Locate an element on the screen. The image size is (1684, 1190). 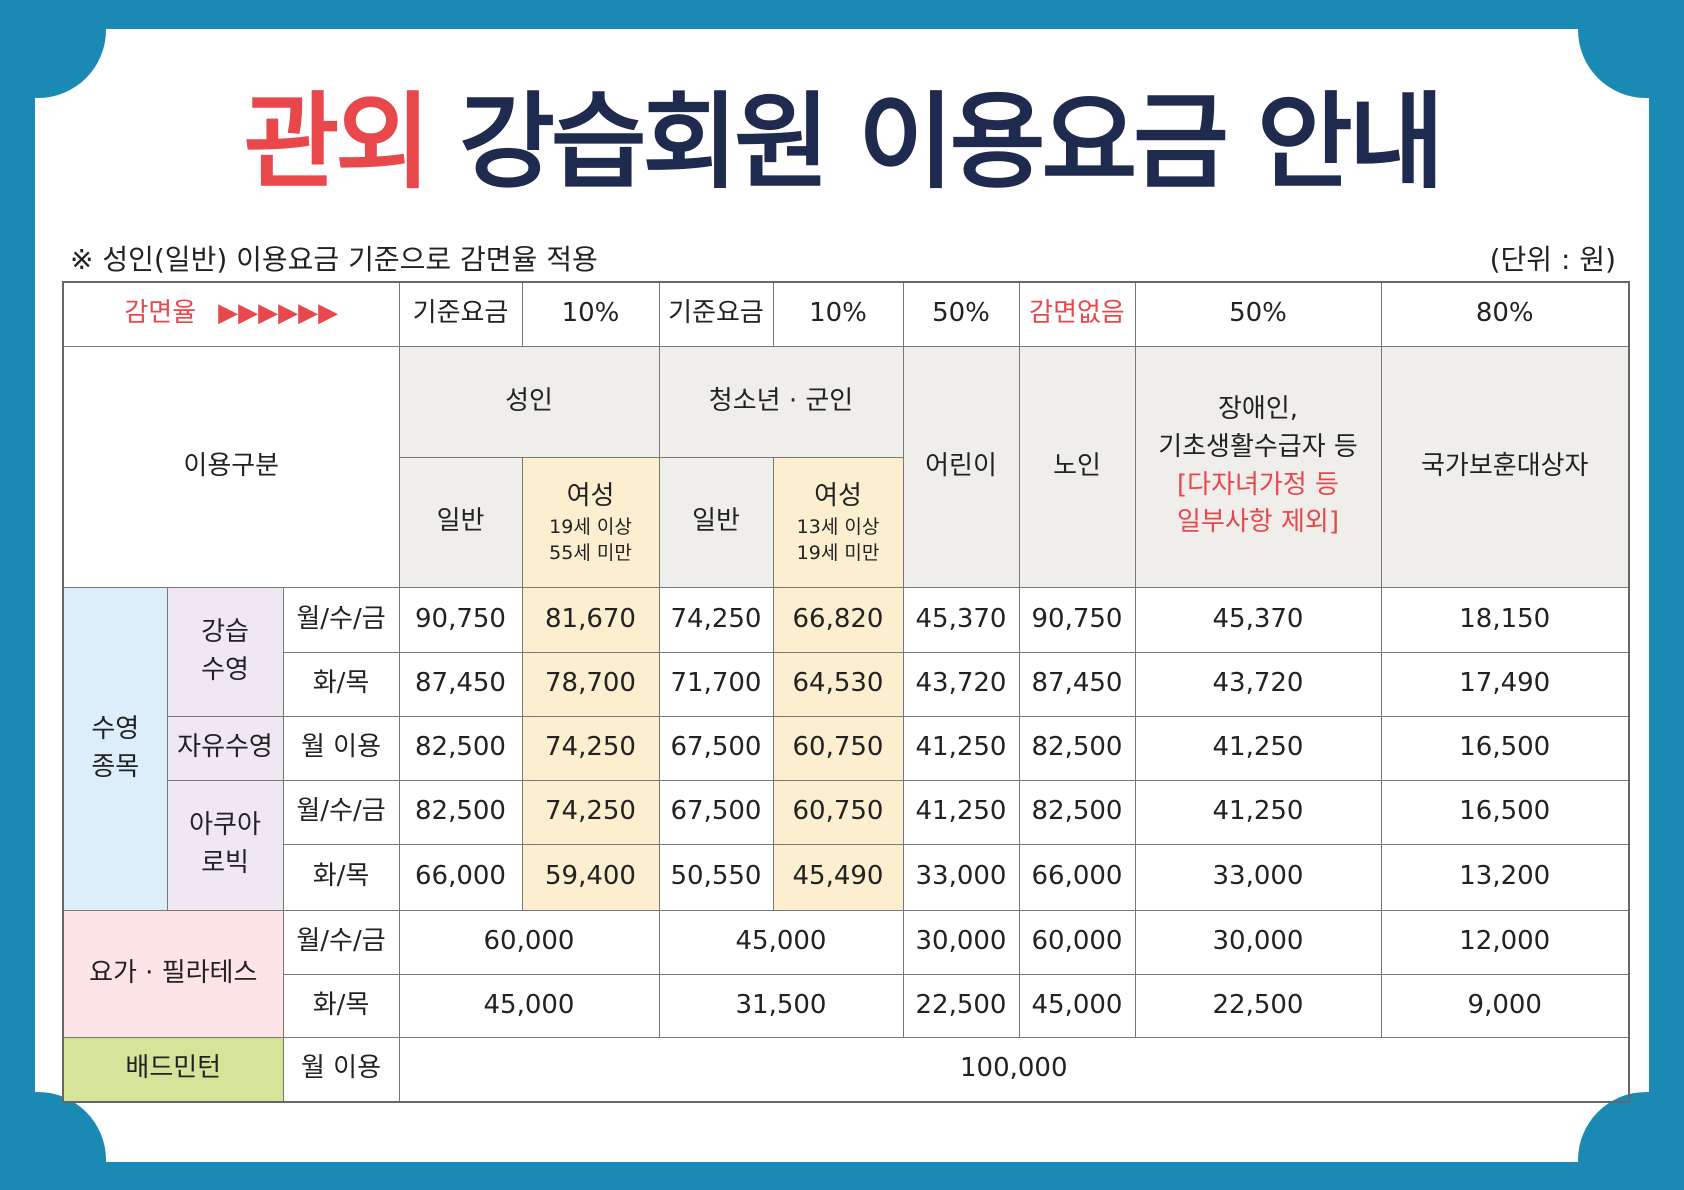
fee: 30,000 is located at coordinates (961, 941).